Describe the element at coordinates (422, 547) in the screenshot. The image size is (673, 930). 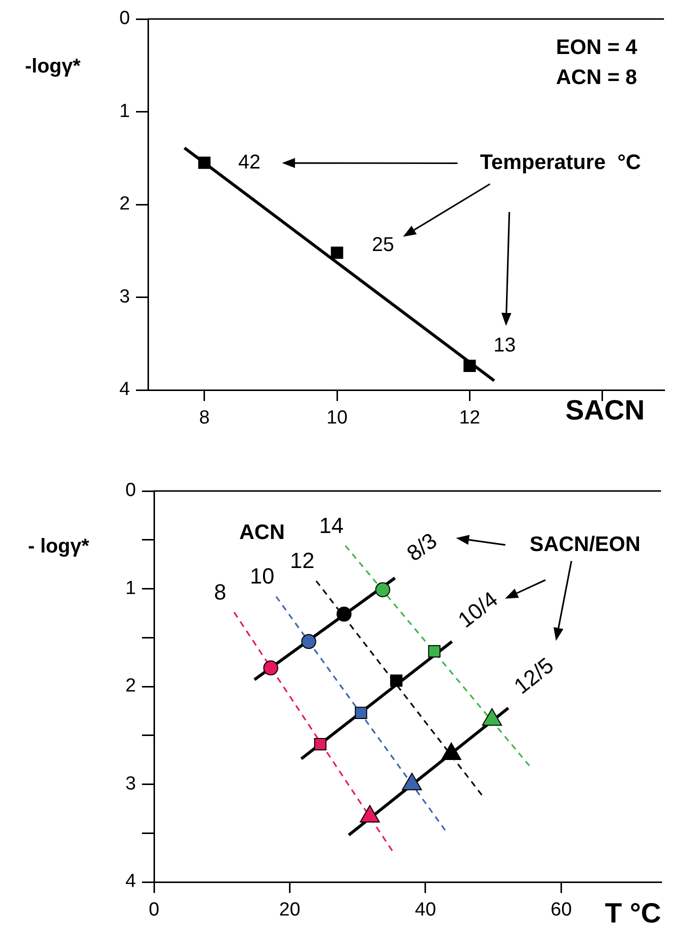
I see `legend-label: 8/3` at that location.